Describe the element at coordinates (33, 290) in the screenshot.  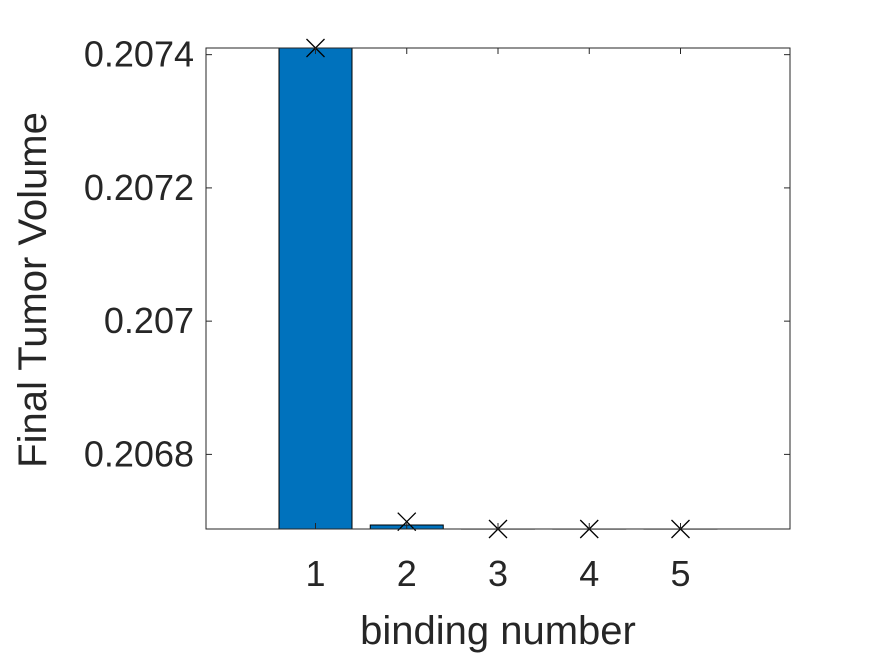
I see `y-axis-label: Final Tumor Volume` at that location.